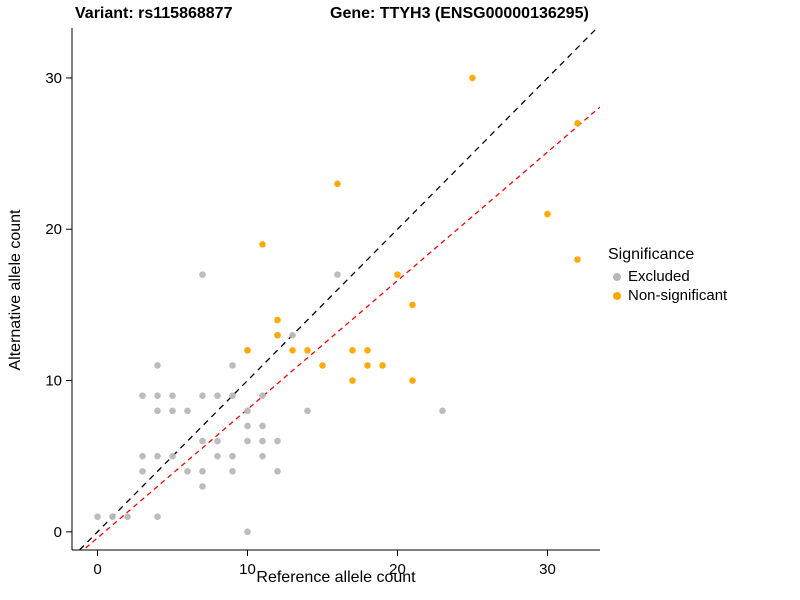 This screenshot has width=800, height=600. I want to click on legend-label-non-significant: Non-significant, so click(678, 295).